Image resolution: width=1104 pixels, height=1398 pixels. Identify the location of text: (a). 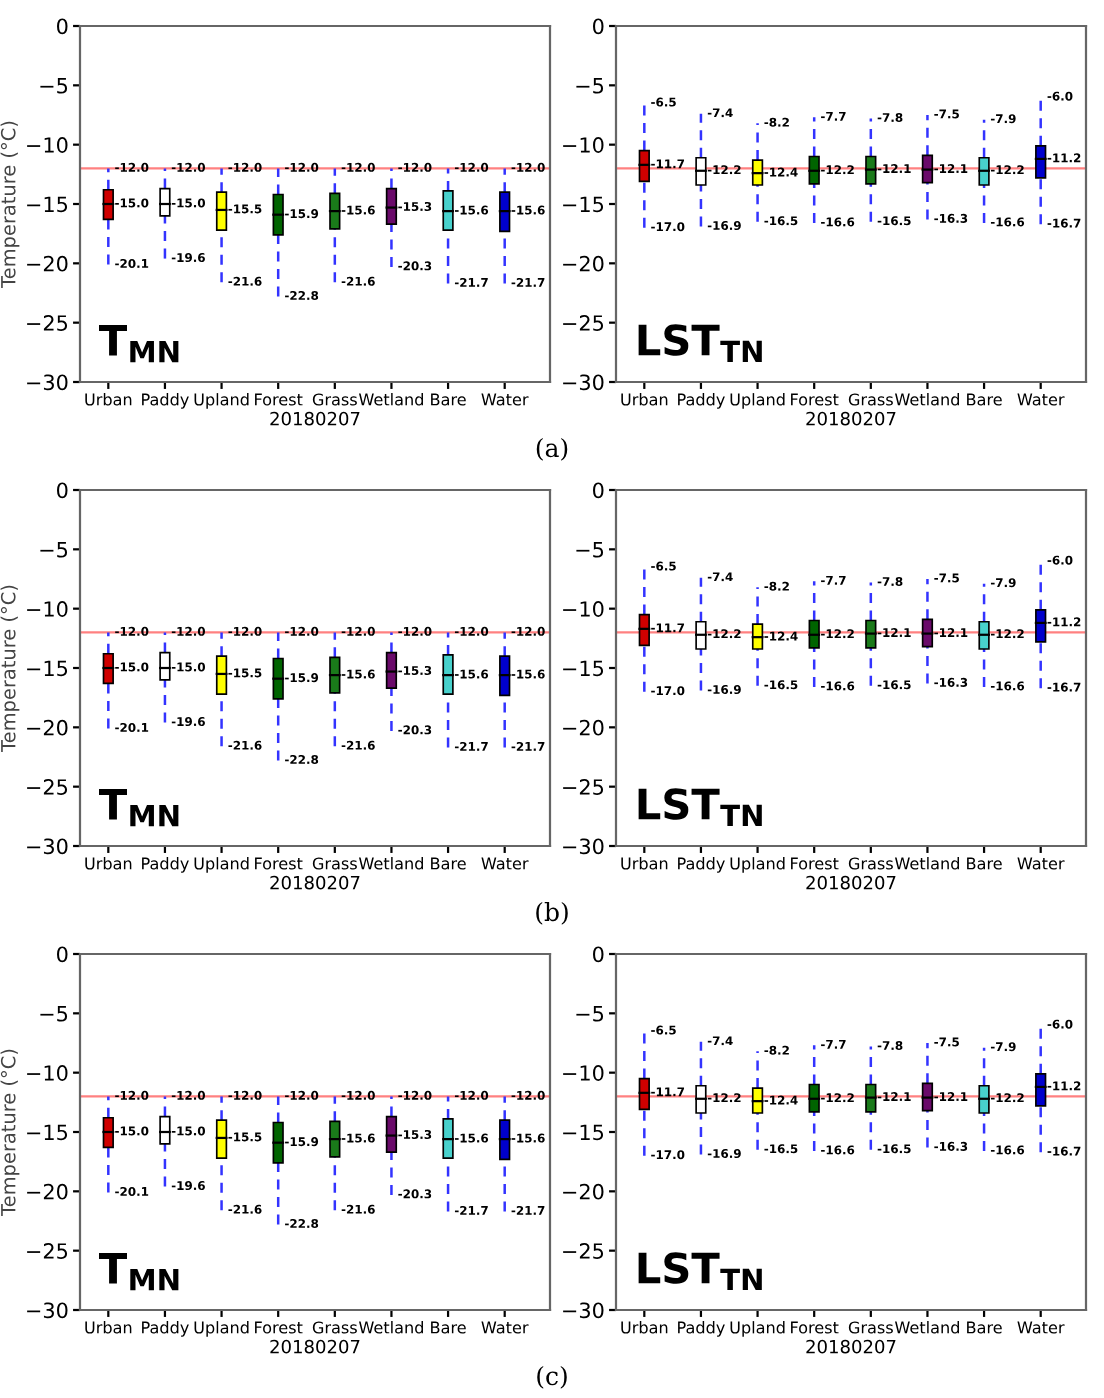
(552, 449).